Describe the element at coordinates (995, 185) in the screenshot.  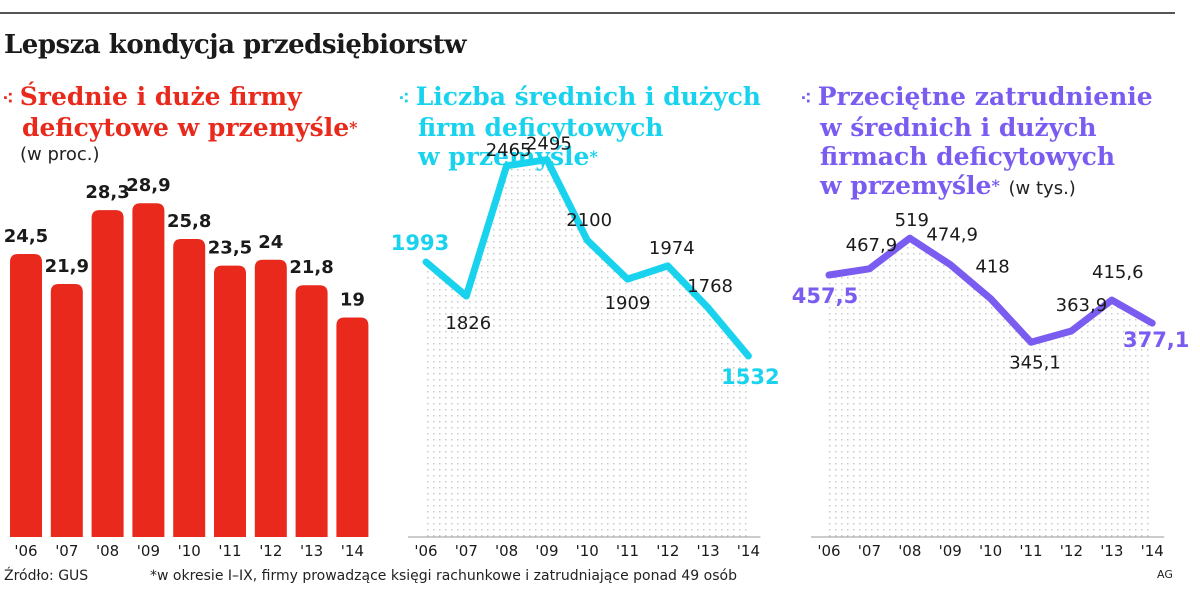
I see `chart3-asterisk: *` at that location.